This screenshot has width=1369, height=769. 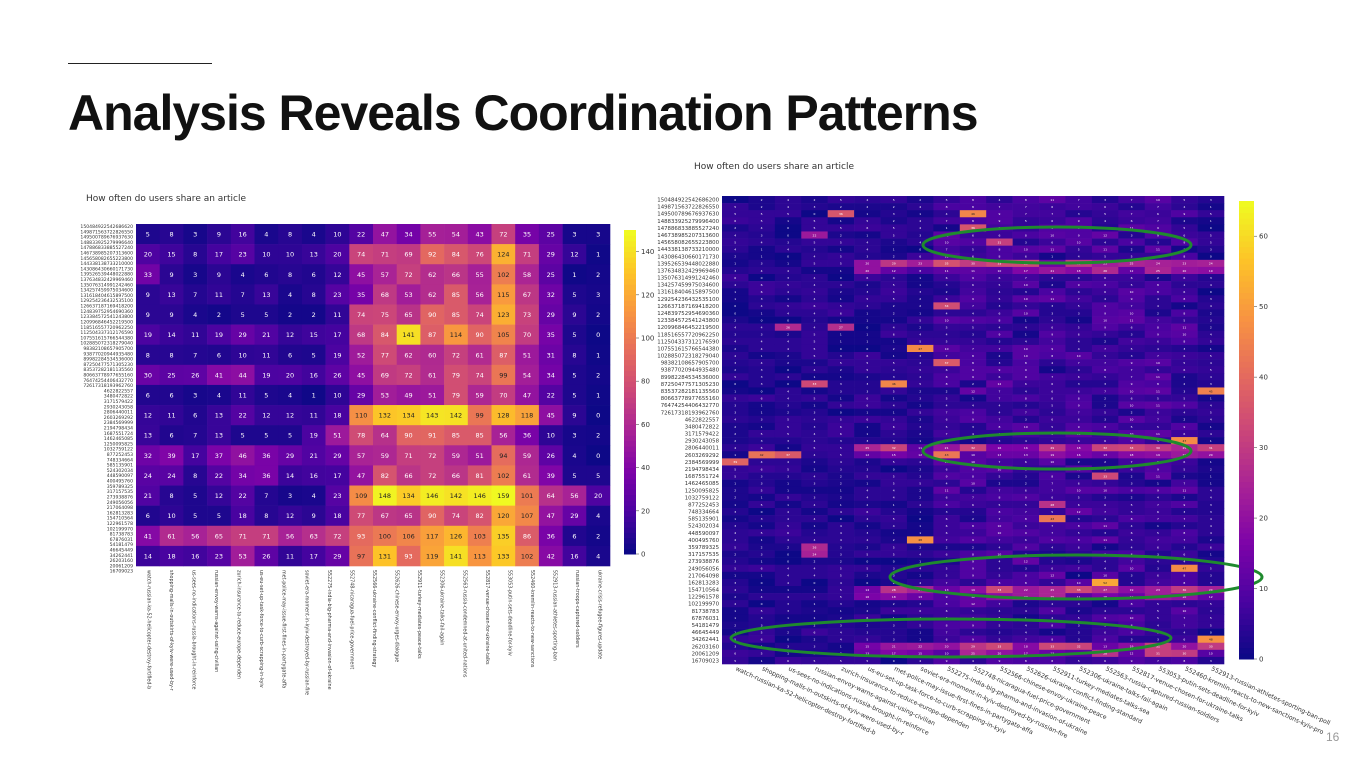 What do you see at coordinates (432, 235) in the screenshot?
I see `cell-label: 55` at bounding box center [432, 235].